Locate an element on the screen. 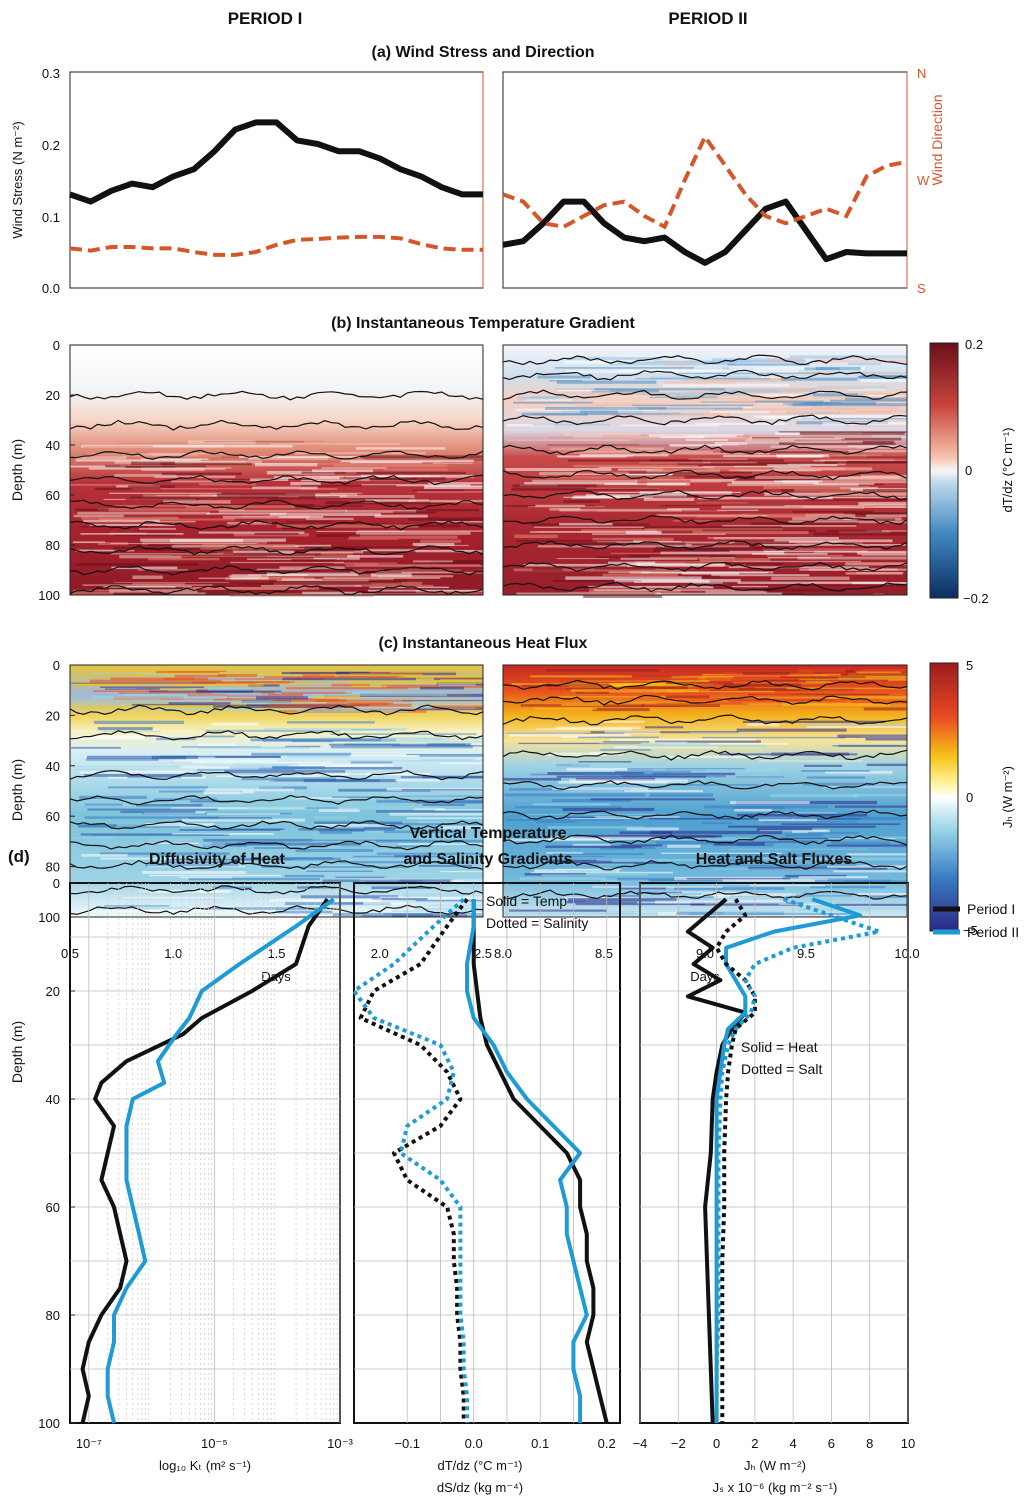  panel-a-dir-ticks: N W S is located at coordinates (923, 181).